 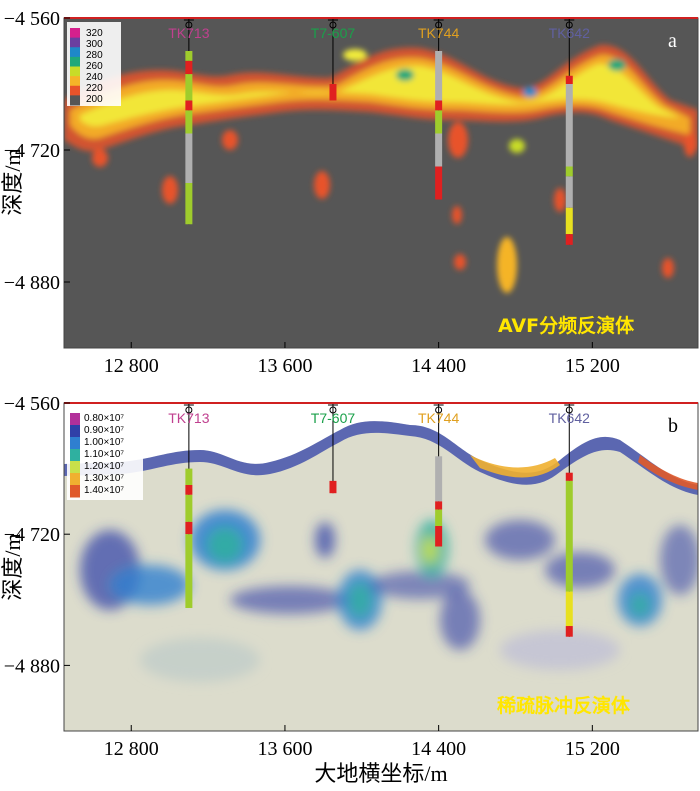 What do you see at coordinates (104, 430) in the screenshot?
I see `colorbar-label: 0.90×10⁷` at bounding box center [104, 430].